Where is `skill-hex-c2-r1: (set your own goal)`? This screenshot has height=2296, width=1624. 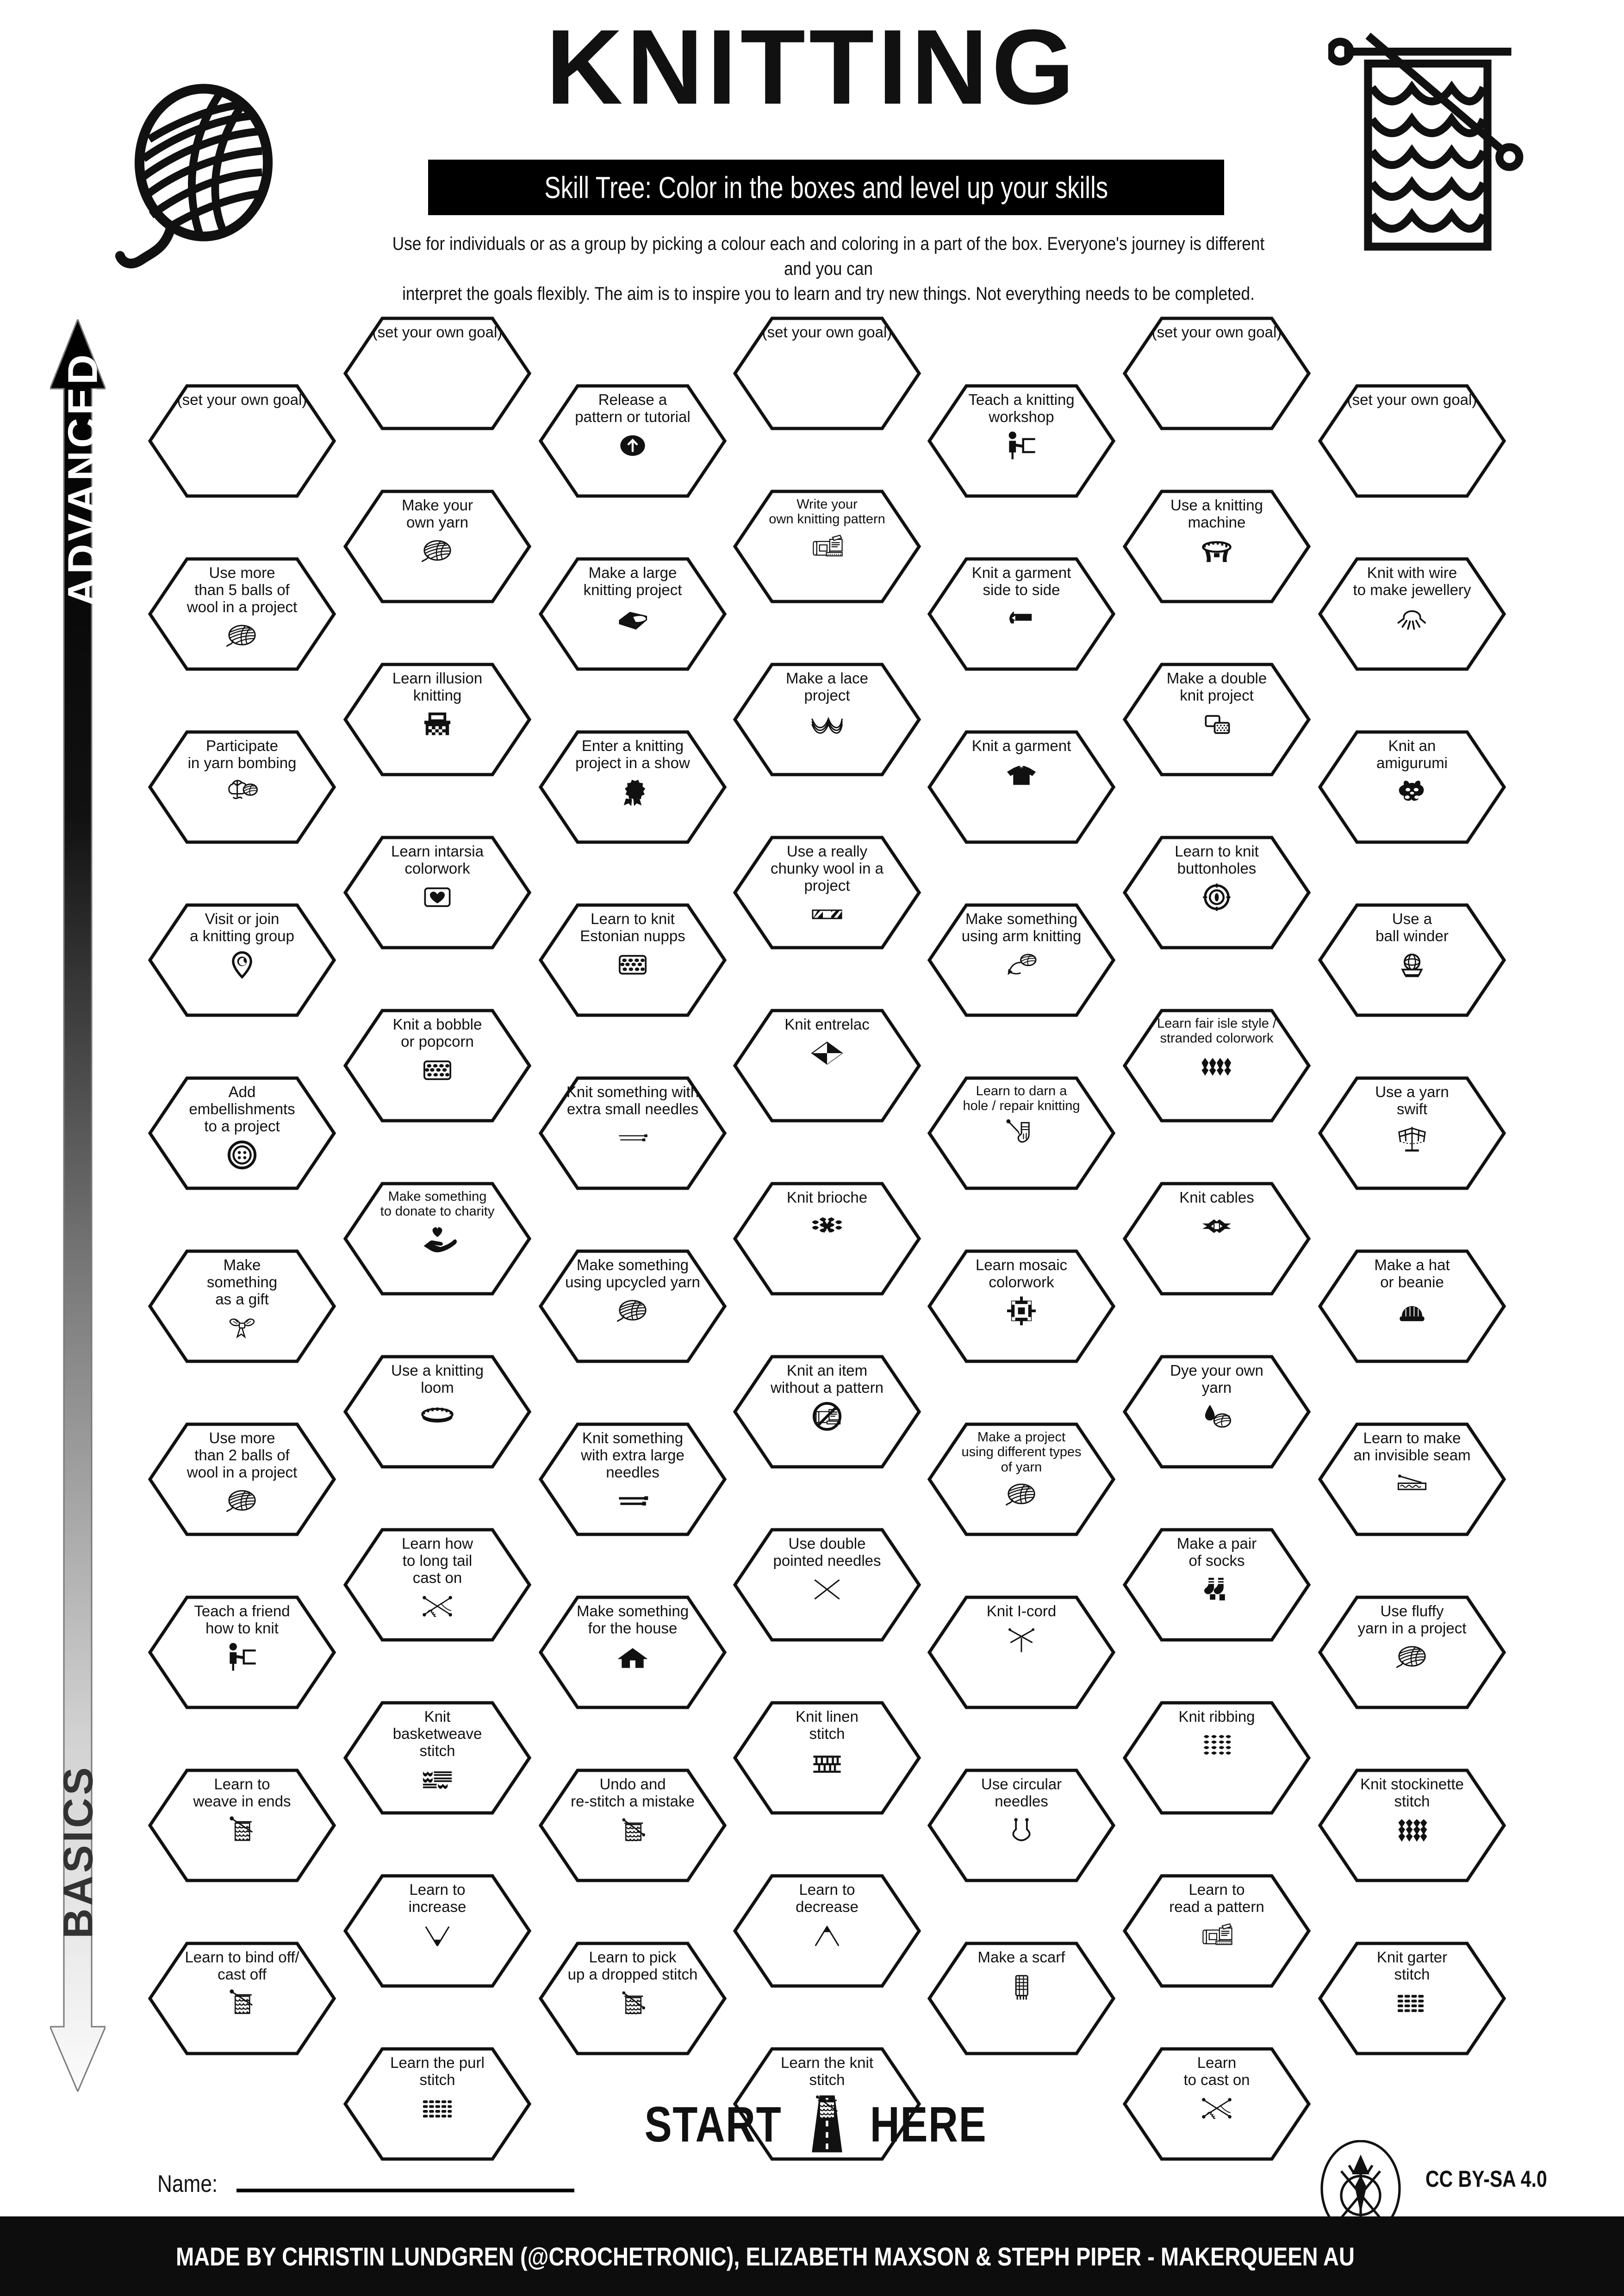
skill-hex-c2-r1: (set your own goal) is located at coordinates (437, 374).